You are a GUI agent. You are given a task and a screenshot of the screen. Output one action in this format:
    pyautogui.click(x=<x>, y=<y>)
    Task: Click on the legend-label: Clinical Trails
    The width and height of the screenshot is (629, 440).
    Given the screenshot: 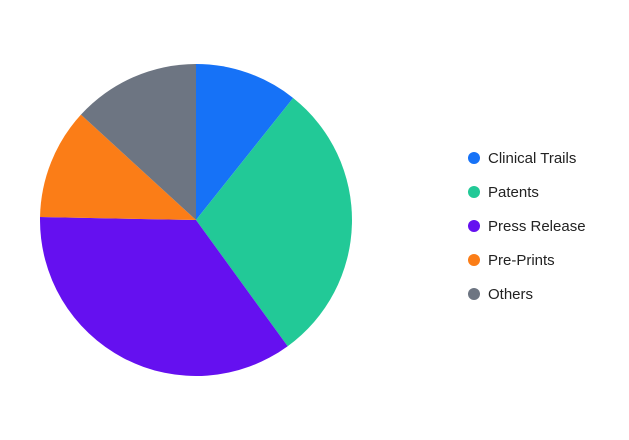 What is the action you would take?
    pyautogui.click(x=532, y=158)
    